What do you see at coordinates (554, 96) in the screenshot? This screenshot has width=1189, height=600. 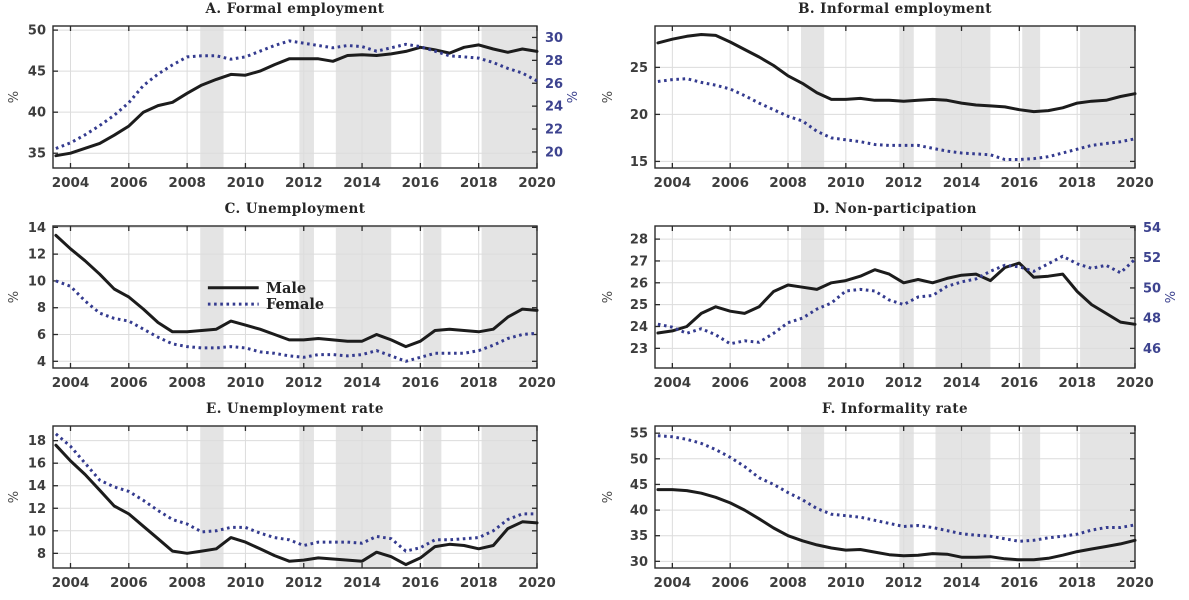 I see `right-tick-labels: 20 22 24 26 28 30` at bounding box center [554, 96].